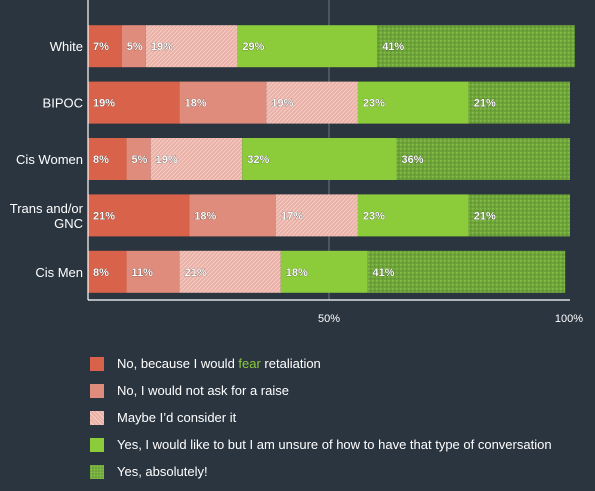  What do you see at coordinates (203, 390) in the screenshot?
I see `legend-label: No, I would not ask for a raise` at bounding box center [203, 390].